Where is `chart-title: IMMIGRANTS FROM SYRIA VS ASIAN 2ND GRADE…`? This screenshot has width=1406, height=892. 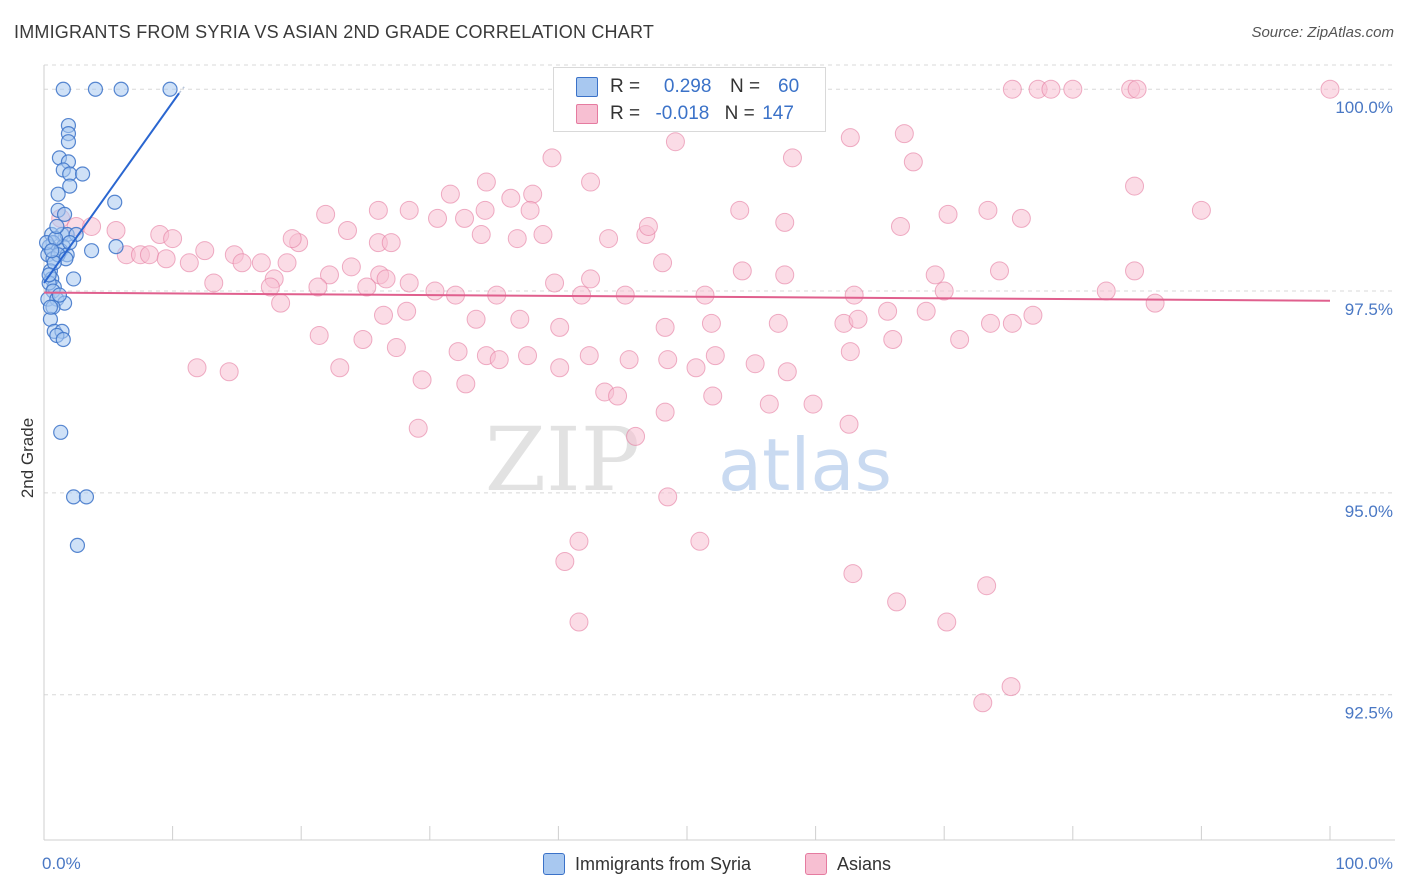 chart-title: IMMIGRANTS FROM SYRIA VS ASIAN 2ND GRADE… is located at coordinates (334, 32).